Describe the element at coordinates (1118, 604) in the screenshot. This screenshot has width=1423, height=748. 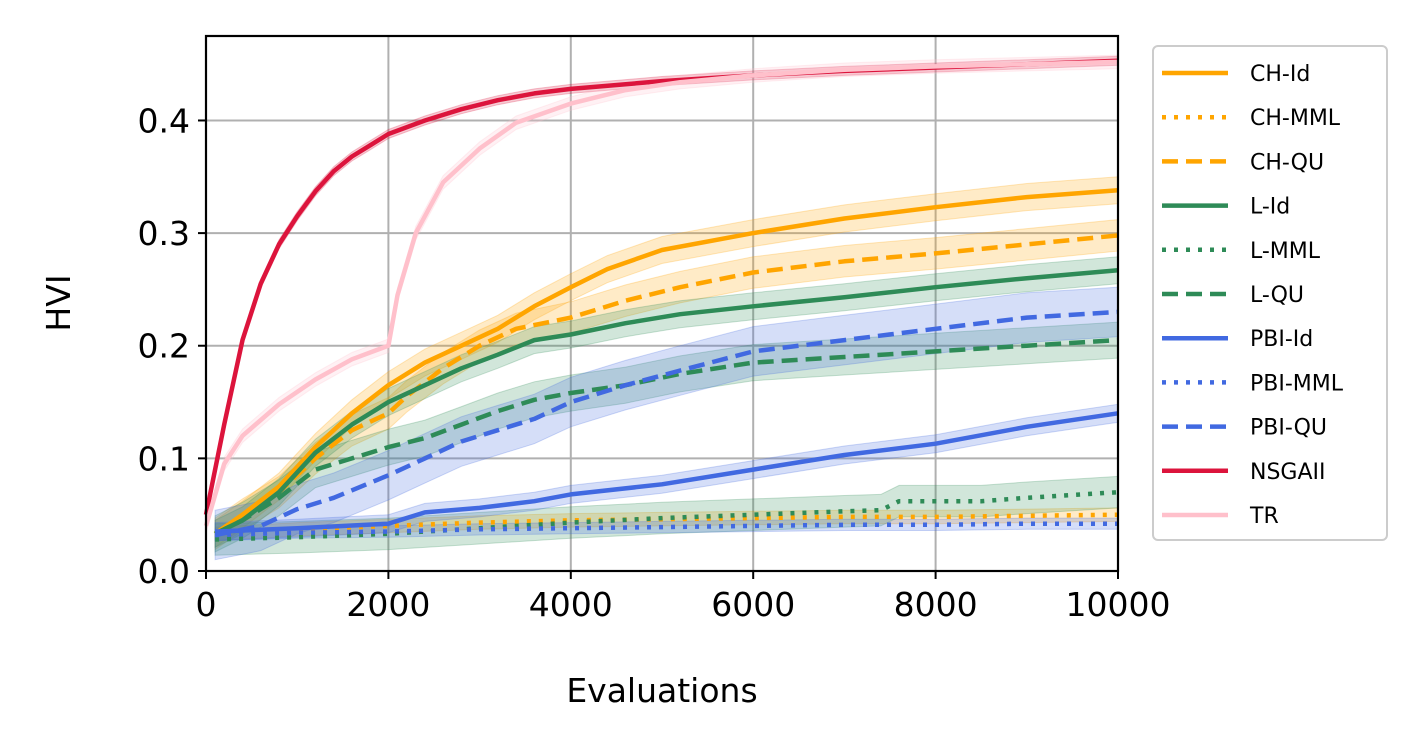
I see `x-tick-label: 10000` at that location.